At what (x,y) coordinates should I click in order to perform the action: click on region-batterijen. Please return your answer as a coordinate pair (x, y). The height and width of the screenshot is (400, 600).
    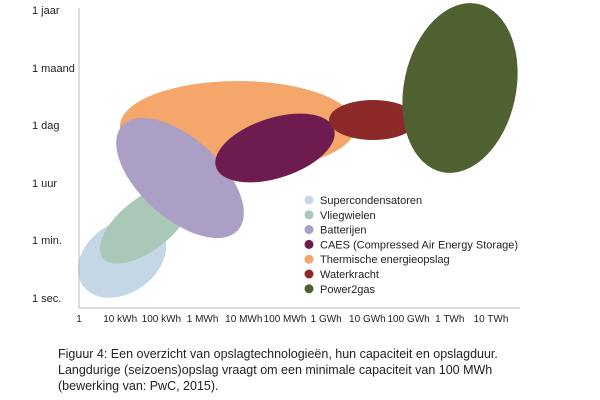
    Looking at the image, I should click on (180, 178).